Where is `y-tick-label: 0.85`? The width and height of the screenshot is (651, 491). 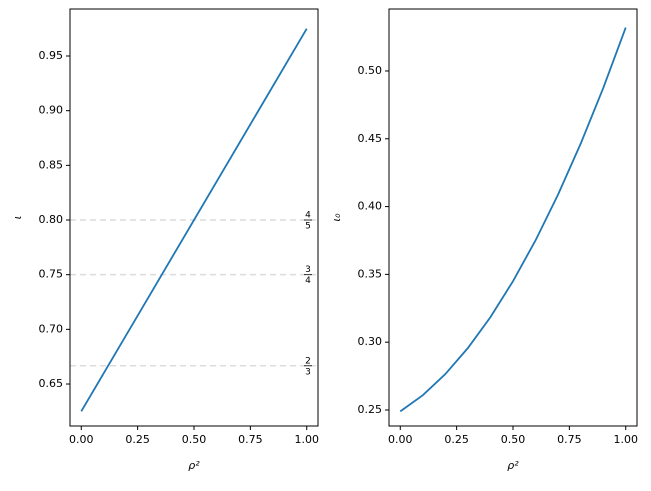 y-tick-label: 0.85 is located at coordinates (51, 164).